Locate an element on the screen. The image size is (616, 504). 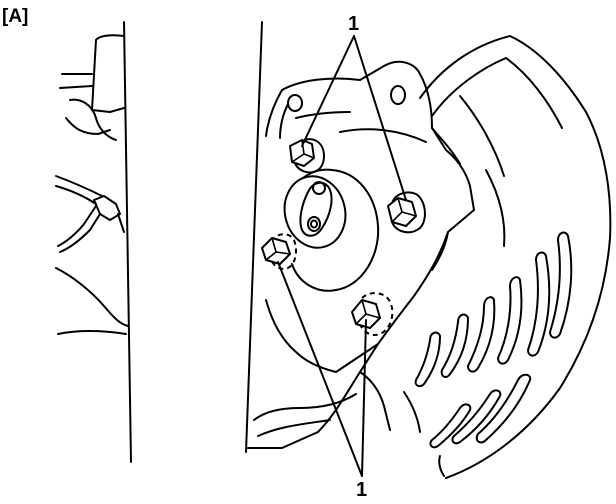
leader-line-top-right is located at coordinates (380, 118).